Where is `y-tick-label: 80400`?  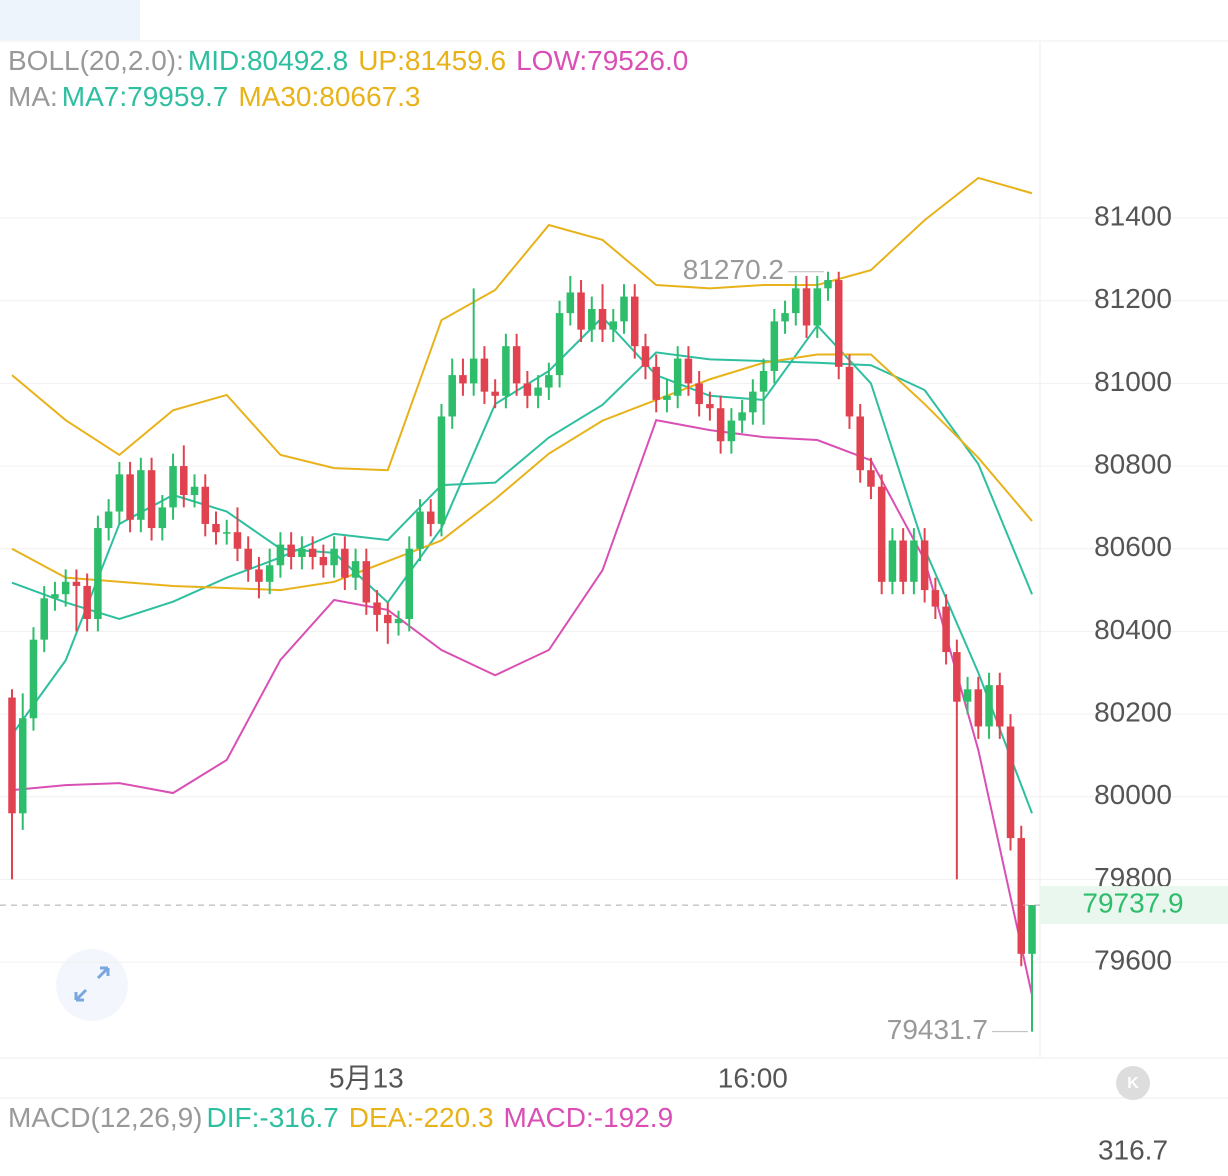 y-tick-label: 80400 is located at coordinates (1133, 629).